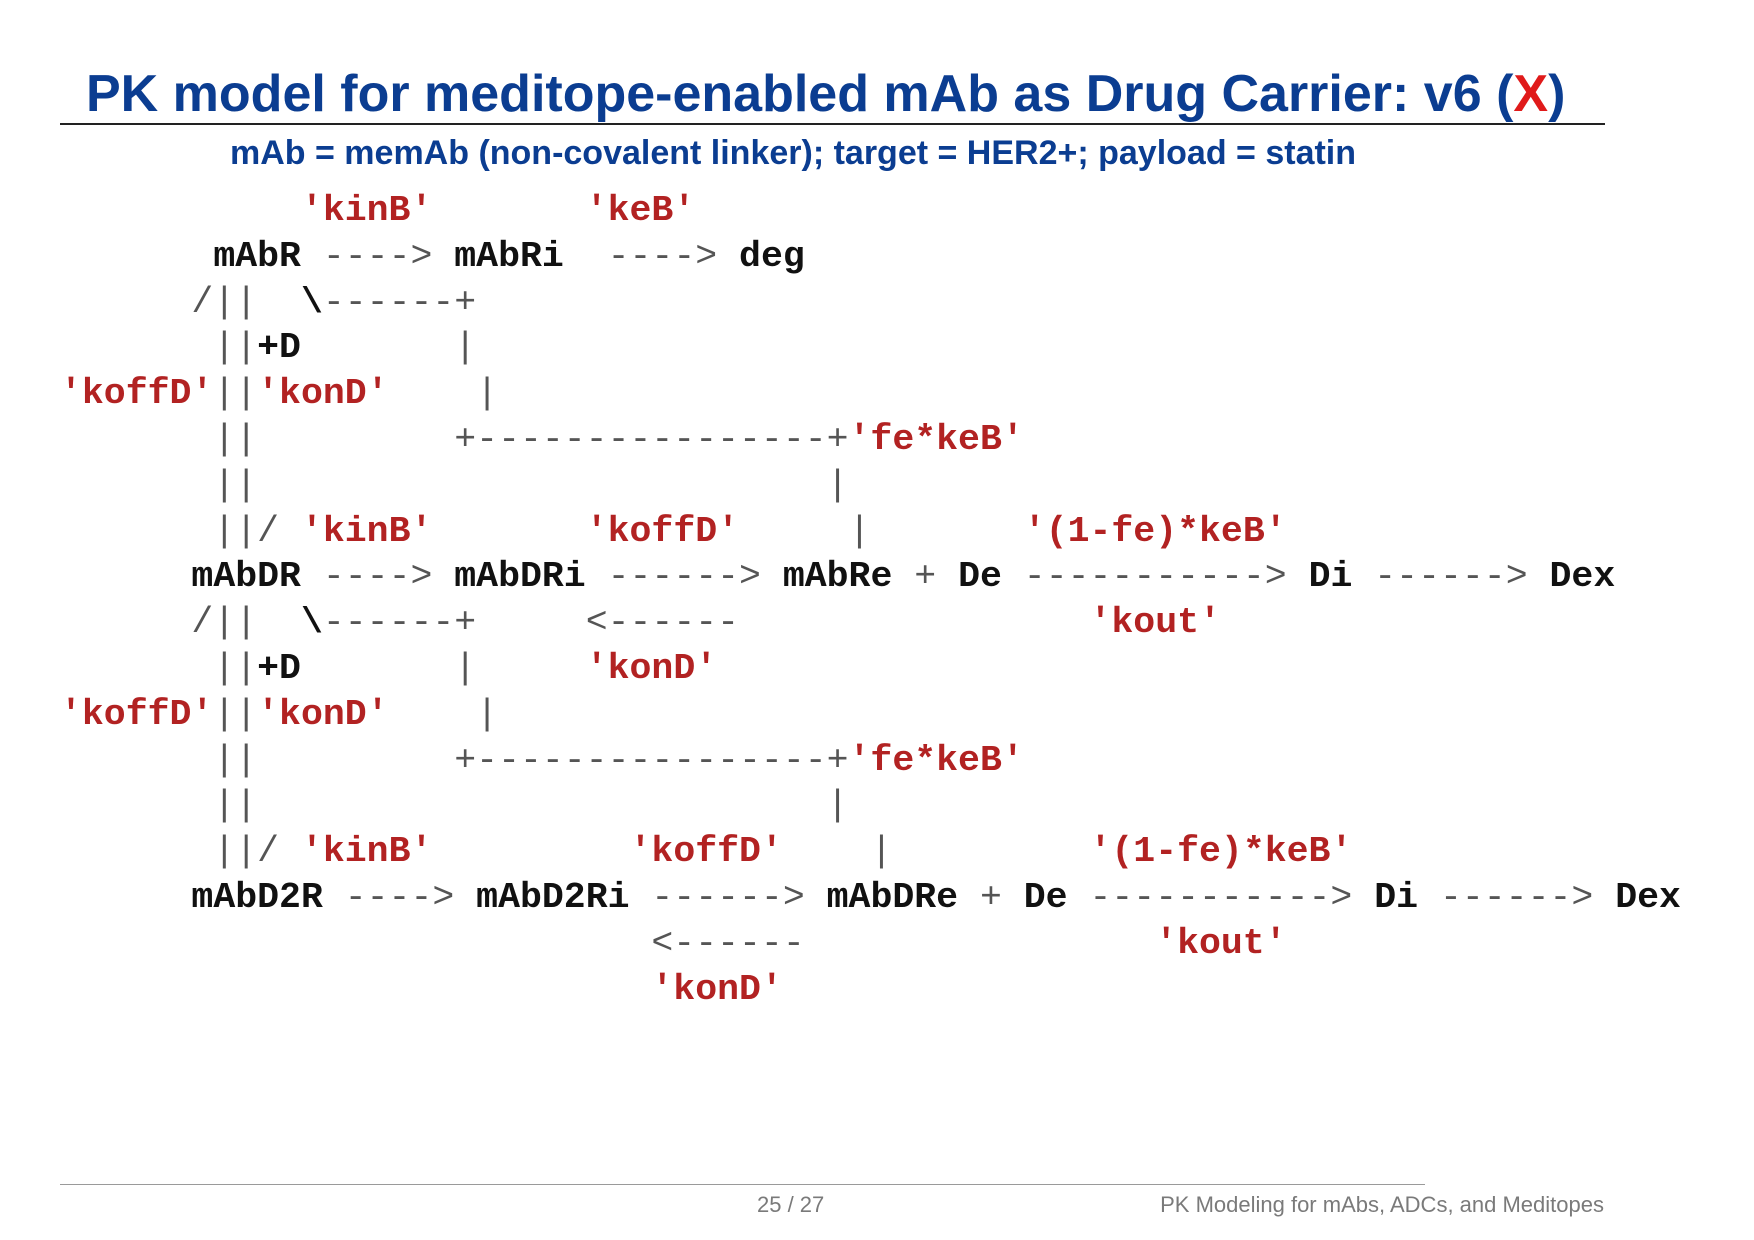 The image size is (1754, 1240). Describe the element at coordinates (870, 348) in the screenshot. I see `diagram-line: ||+D |` at that location.